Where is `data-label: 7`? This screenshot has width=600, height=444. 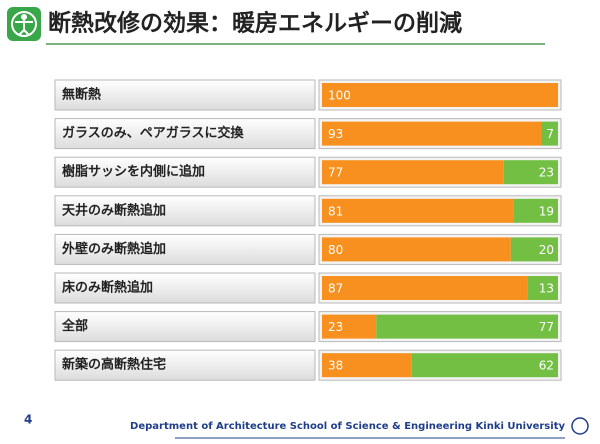 data-label: 7 is located at coordinates (550, 134).